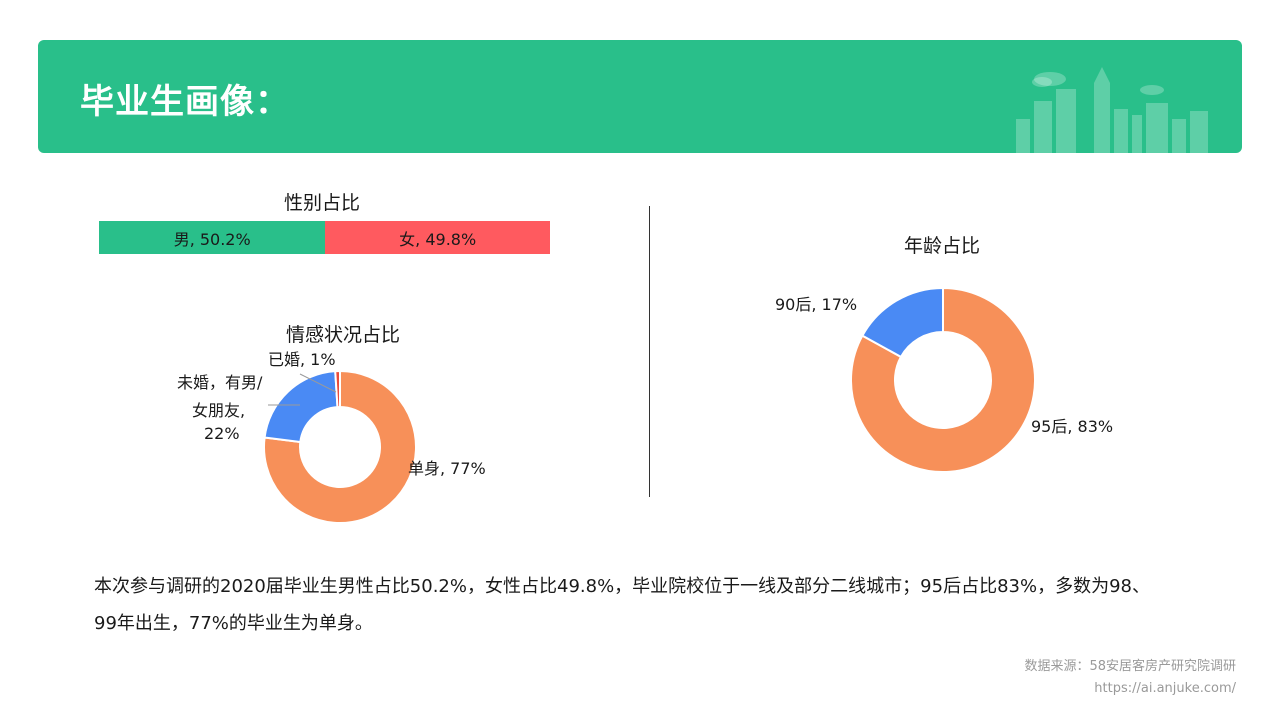 The image size is (1280, 720). What do you see at coordinates (185, 102) in the screenshot?
I see `page-title: 毕业生画像：` at bounding box center [185, 102].